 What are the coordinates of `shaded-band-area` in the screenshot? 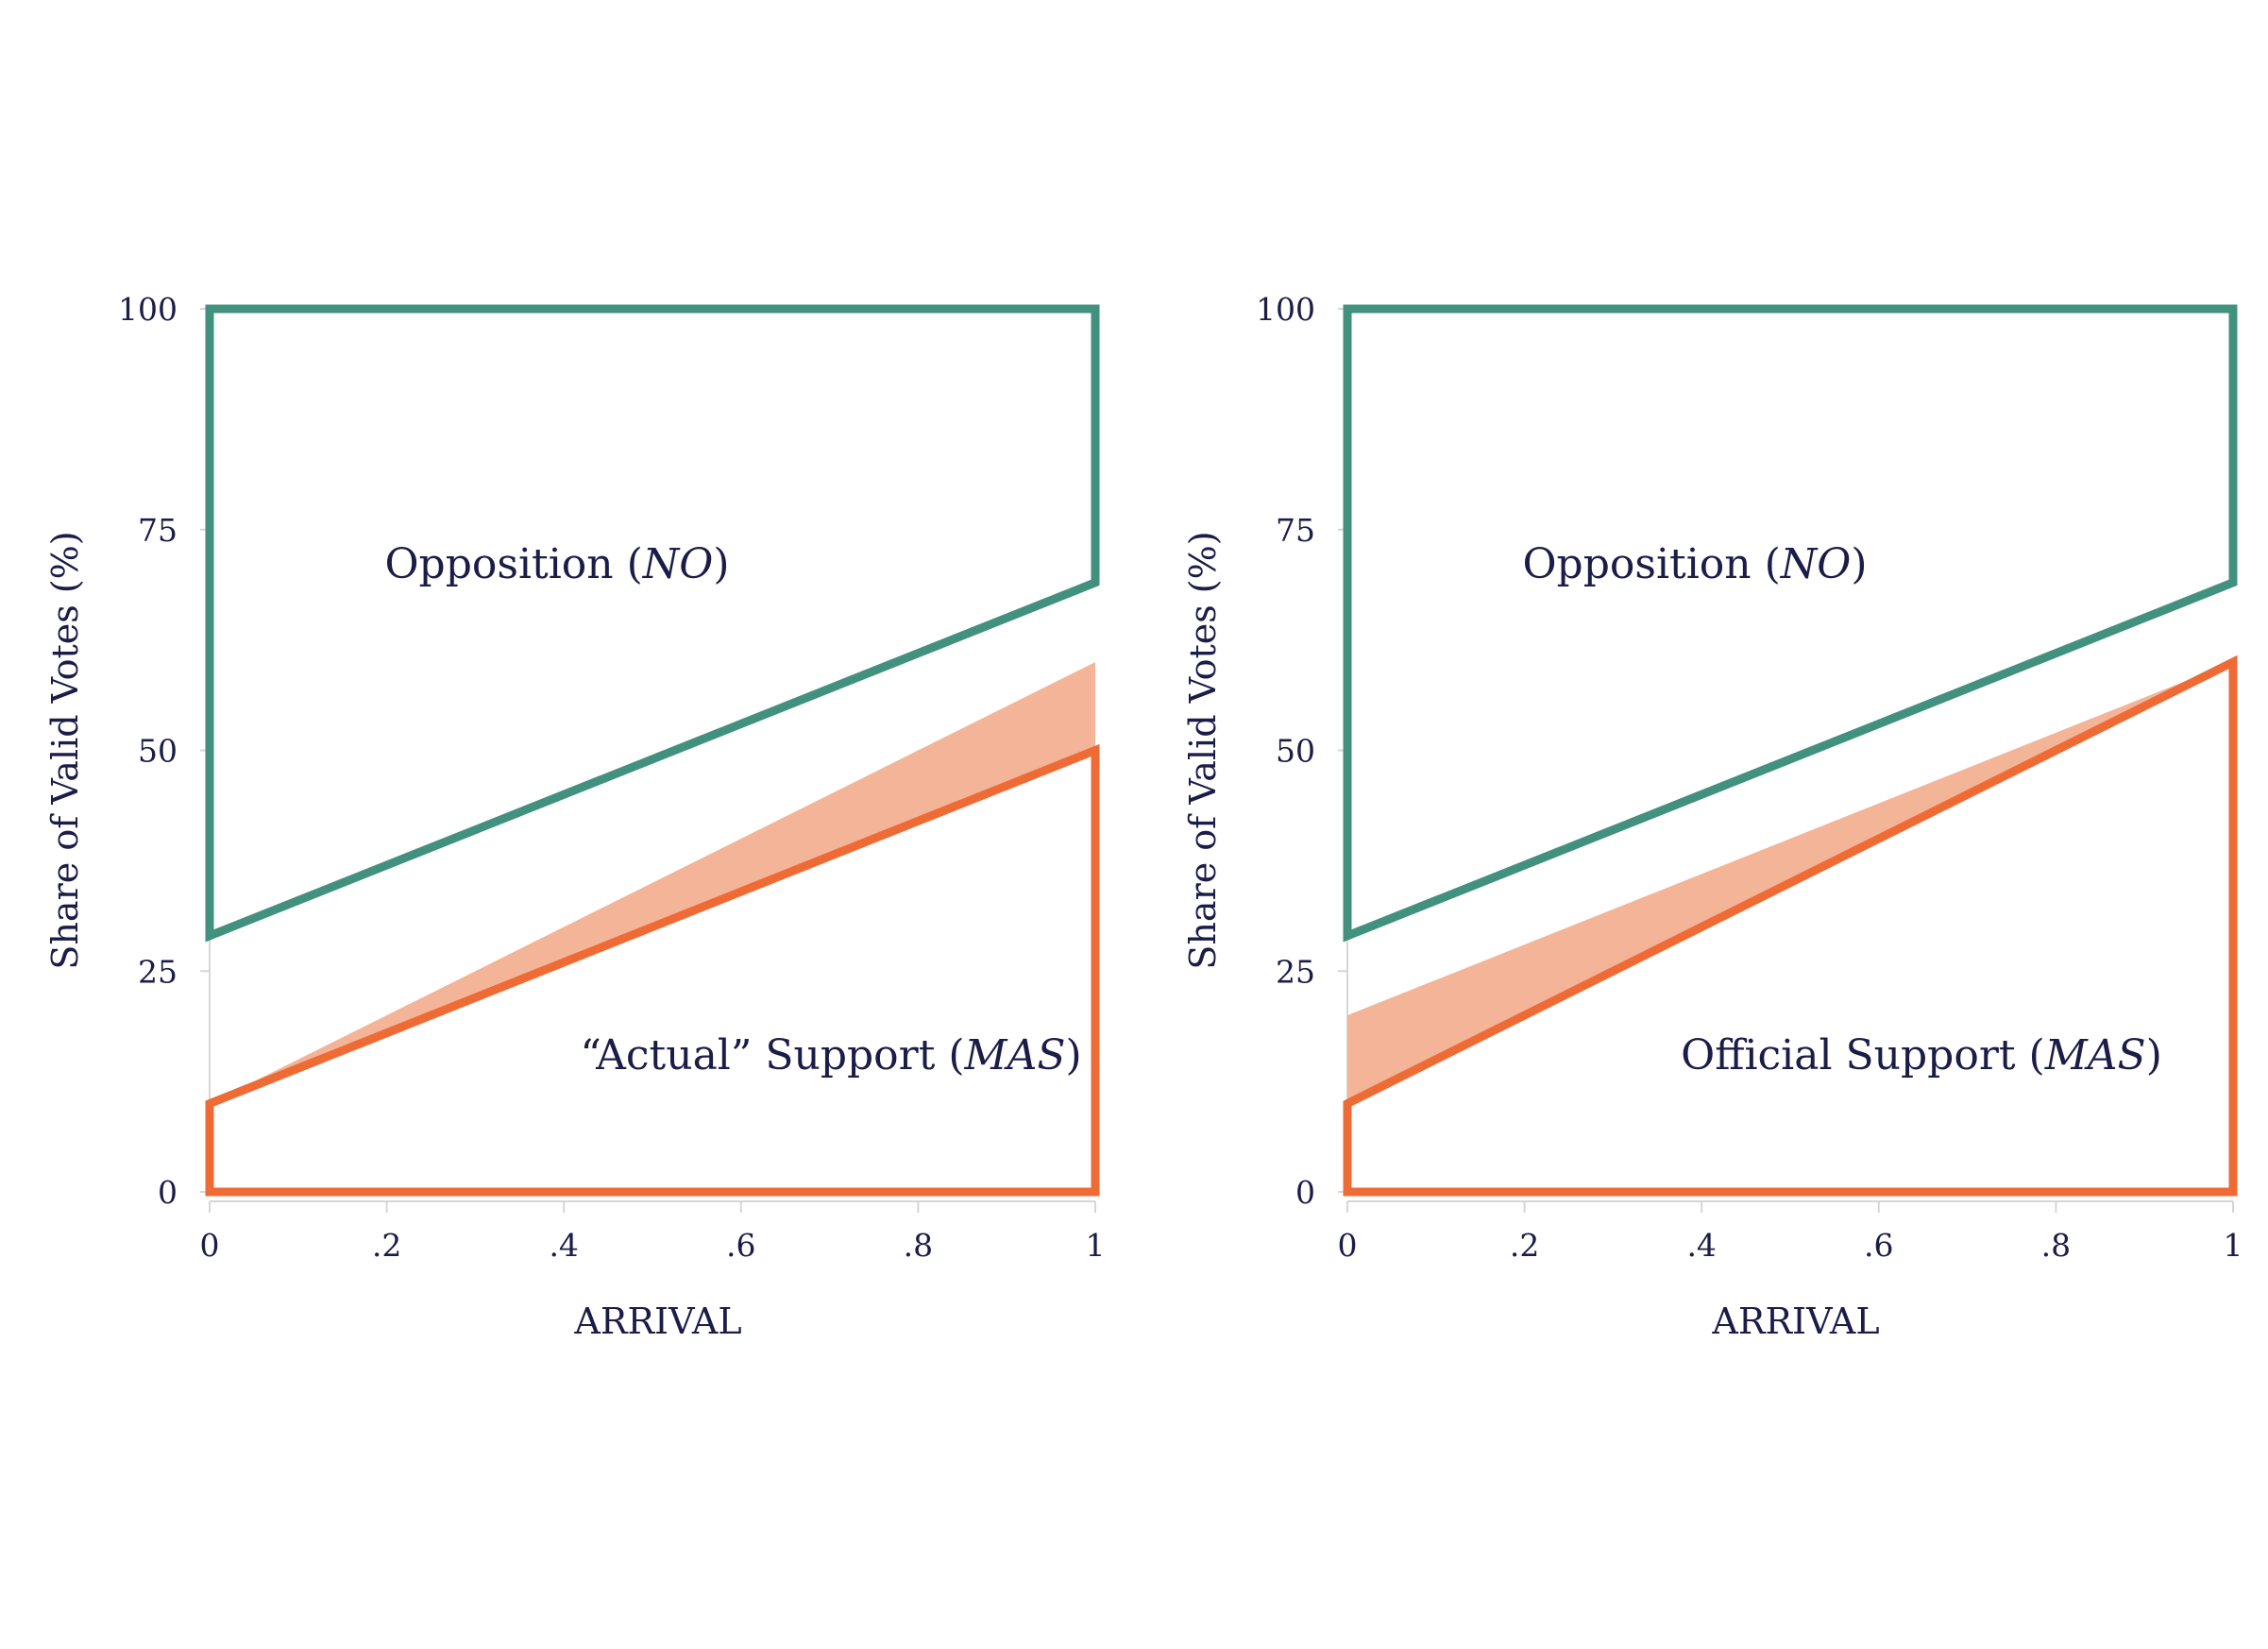 It's located at (652, 883).